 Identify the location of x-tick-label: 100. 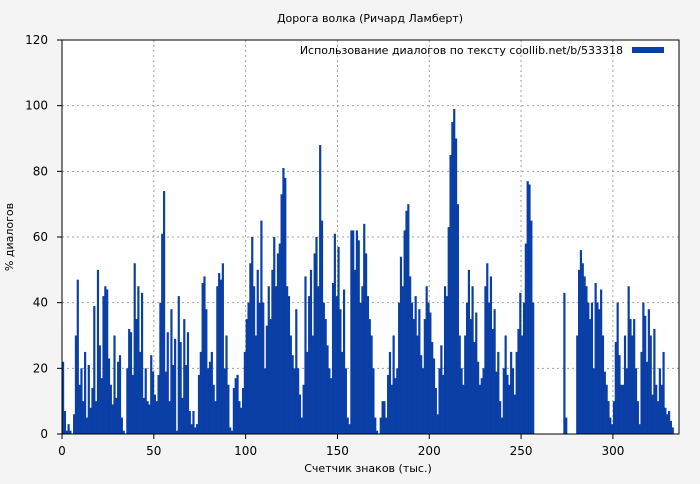
(245, 451).